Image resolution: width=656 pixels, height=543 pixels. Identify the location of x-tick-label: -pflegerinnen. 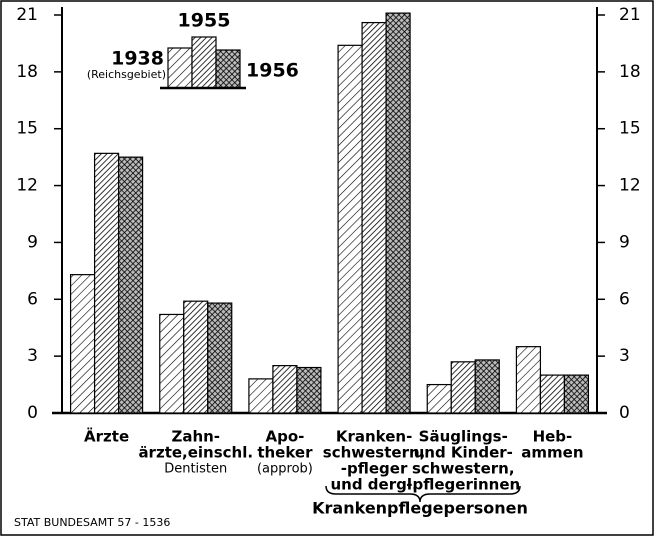
(463, 485).